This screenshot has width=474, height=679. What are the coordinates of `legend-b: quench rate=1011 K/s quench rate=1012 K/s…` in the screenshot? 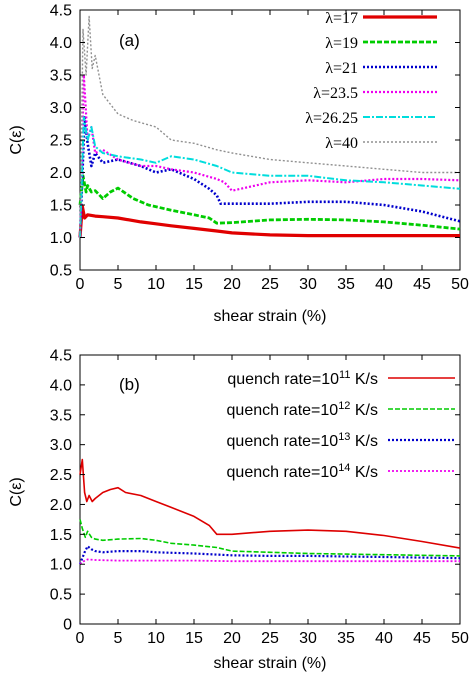 It's located at (341, 425).